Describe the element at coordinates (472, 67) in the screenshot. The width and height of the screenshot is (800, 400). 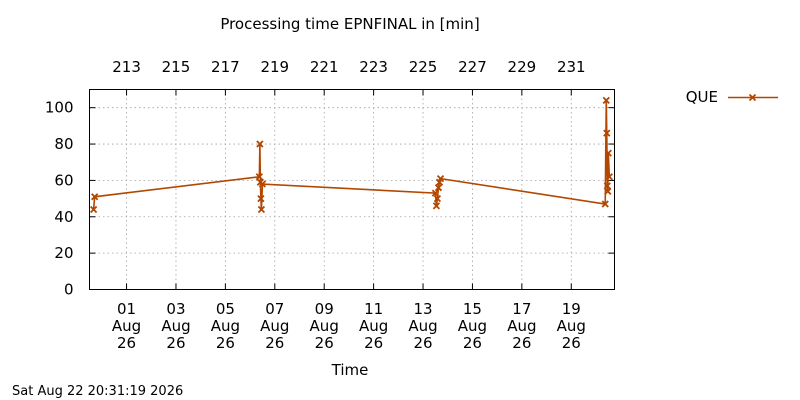
I see `x-top-tick-label: 227` at that location.